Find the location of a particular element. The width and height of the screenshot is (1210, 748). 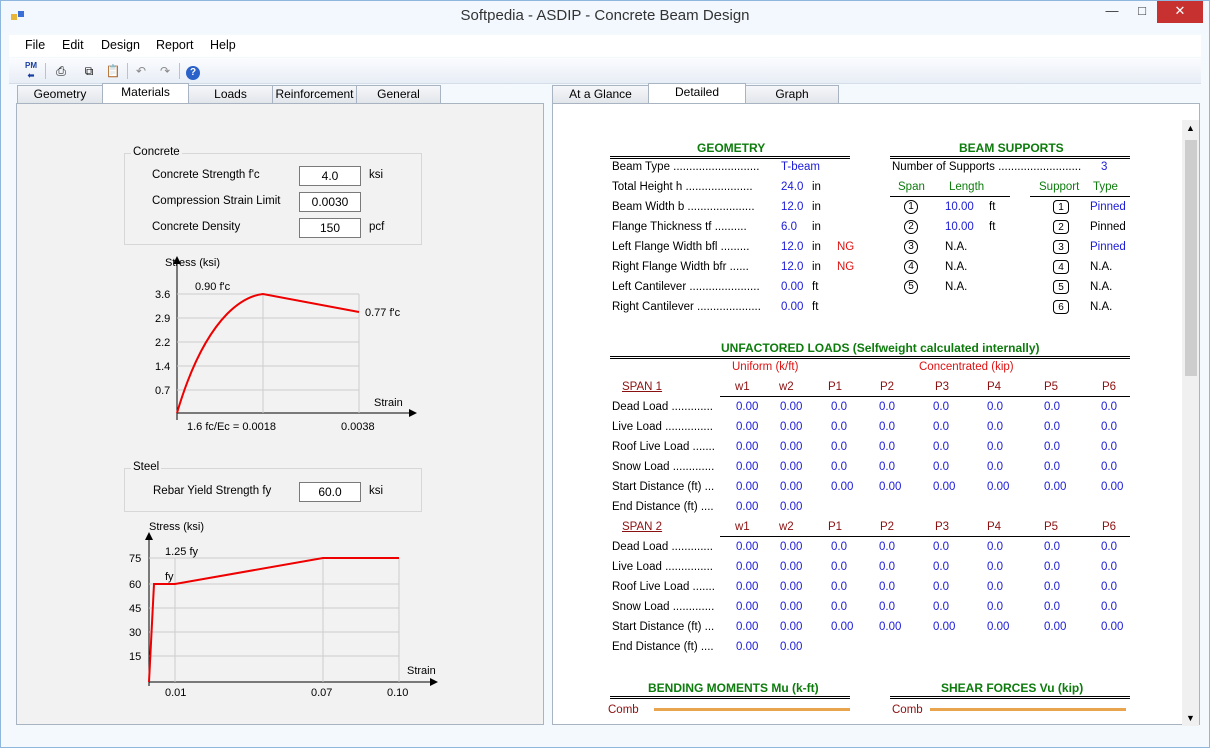

scroll-down-icon: ▼ is located at coordinates (1190, 718).